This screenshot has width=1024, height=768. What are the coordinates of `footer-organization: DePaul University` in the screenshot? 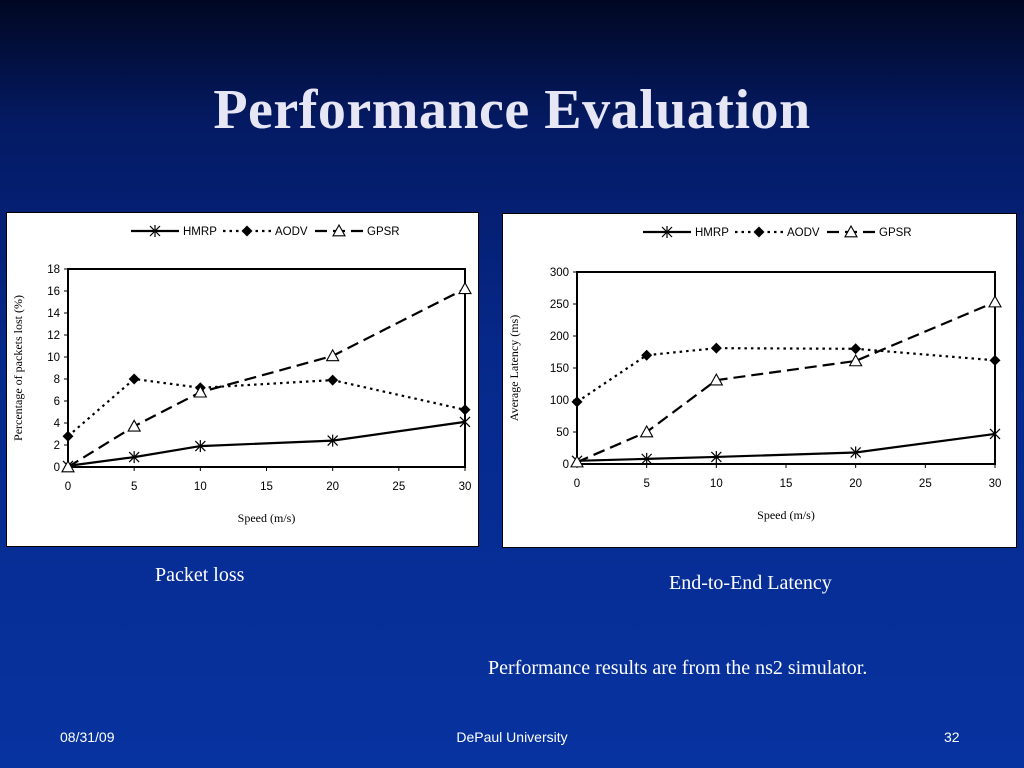 It's located at (512, 737).